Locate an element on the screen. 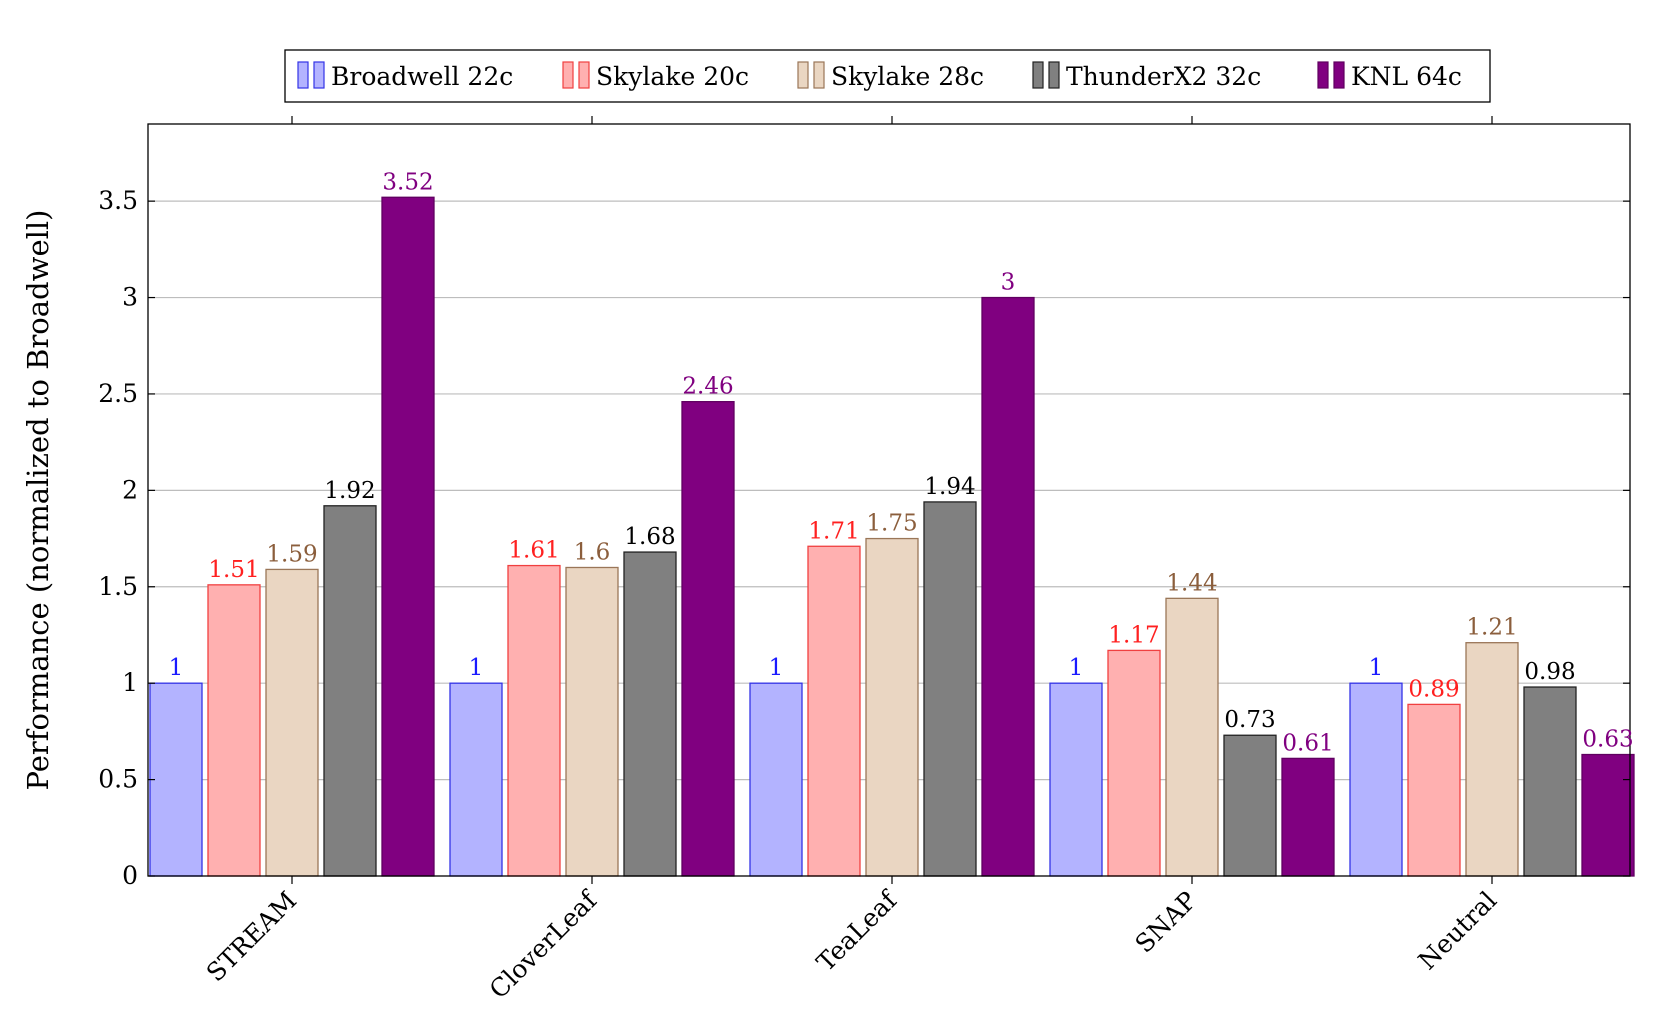 The height and width of the screenshot is (1025, 1664). data-label: 0.73 is located at coordinates (1249, 720).